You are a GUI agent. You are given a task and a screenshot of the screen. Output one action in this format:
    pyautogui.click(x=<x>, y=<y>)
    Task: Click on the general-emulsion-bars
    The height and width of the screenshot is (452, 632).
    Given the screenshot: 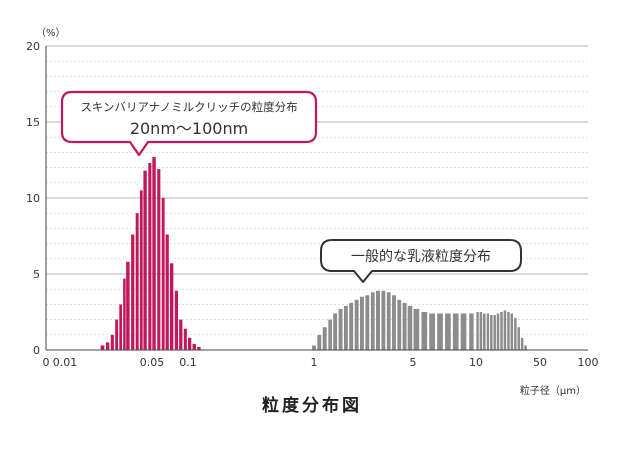 What is the action you would take?
    pyautogui.click(x=419, y=320)
    